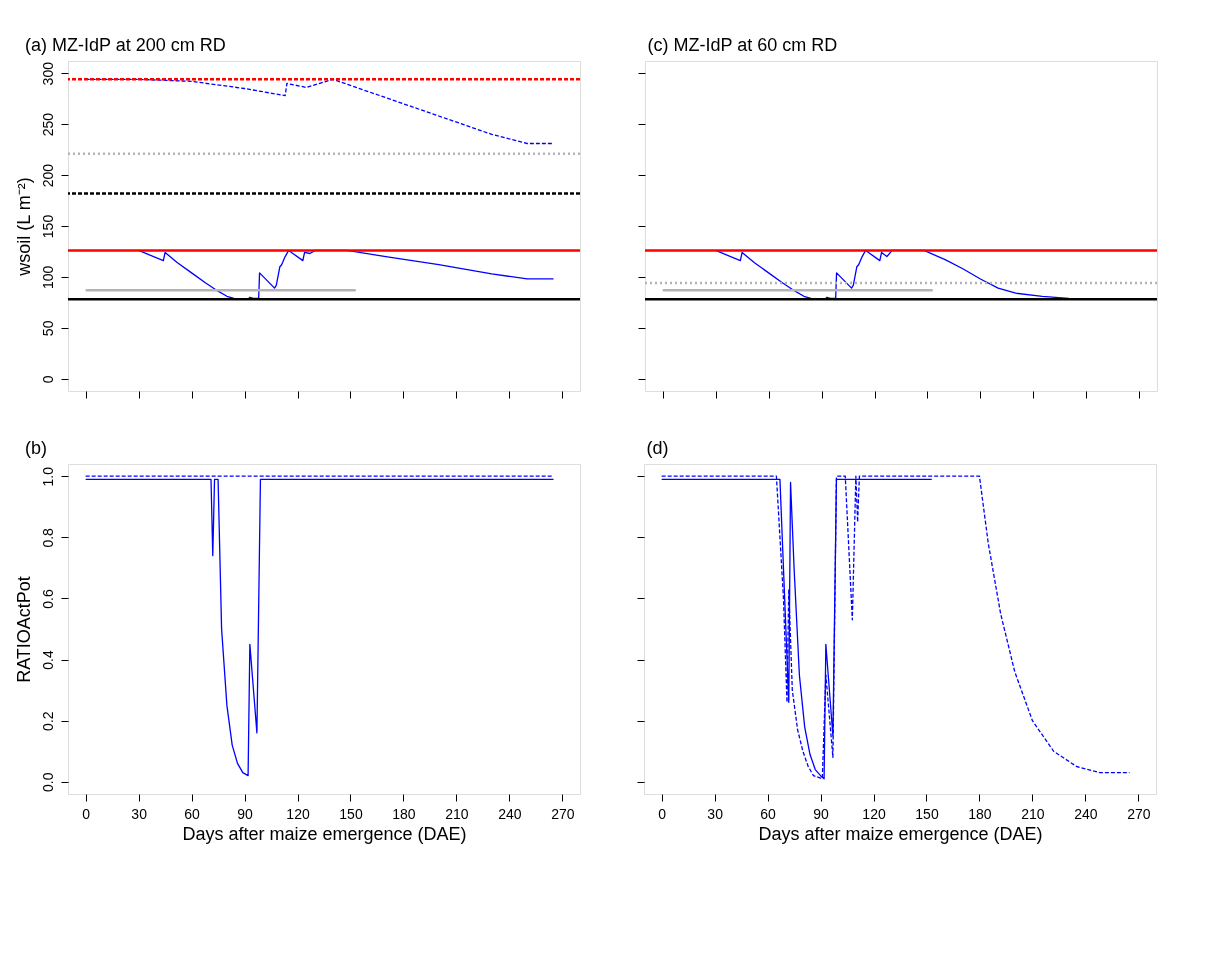  I want to click on y-tick-label: 300, so click(47, 73).